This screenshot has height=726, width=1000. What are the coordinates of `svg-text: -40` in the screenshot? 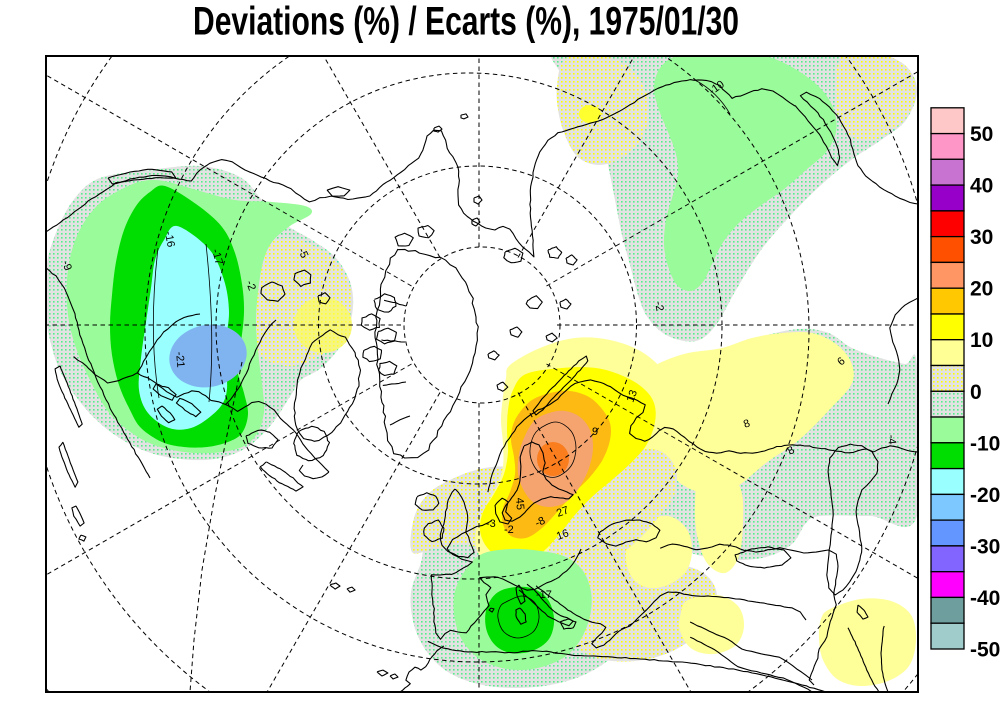 It's located at (985, 598).